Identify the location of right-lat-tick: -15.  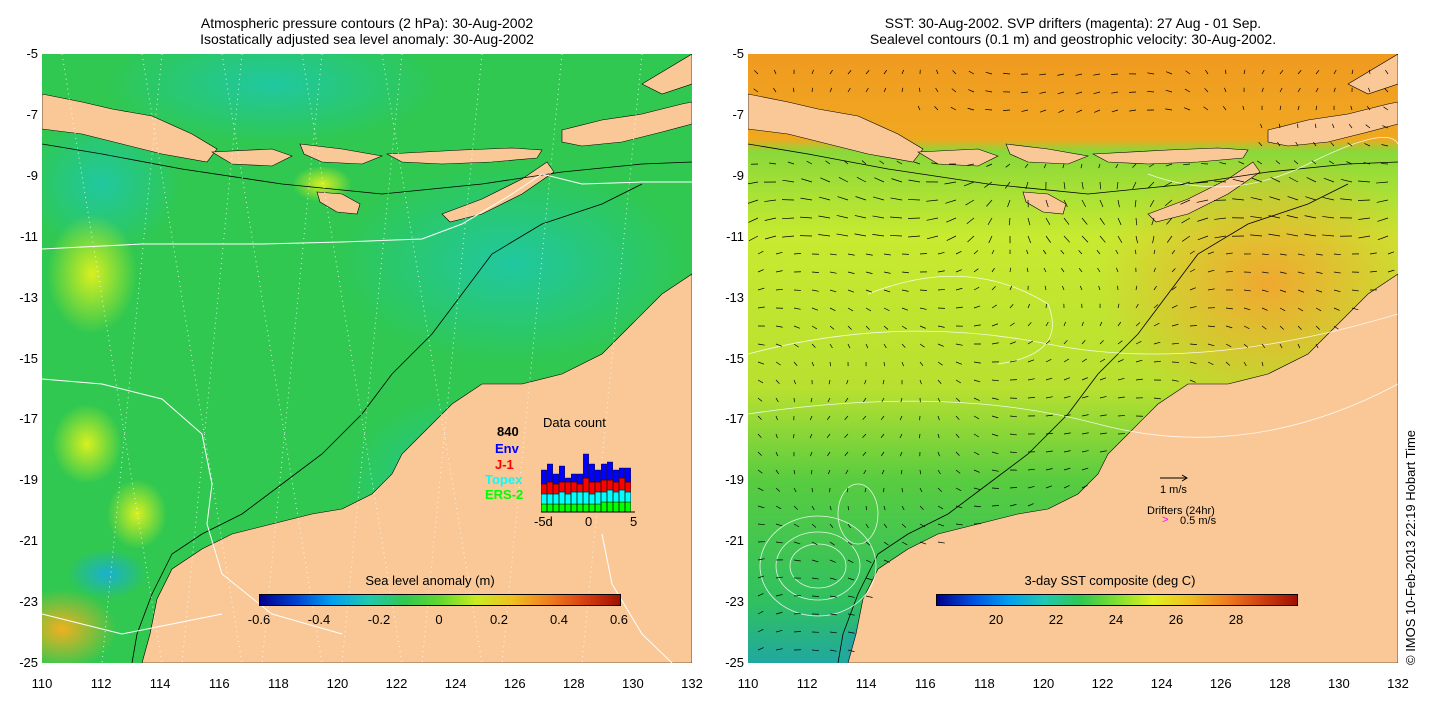
(734, 358).